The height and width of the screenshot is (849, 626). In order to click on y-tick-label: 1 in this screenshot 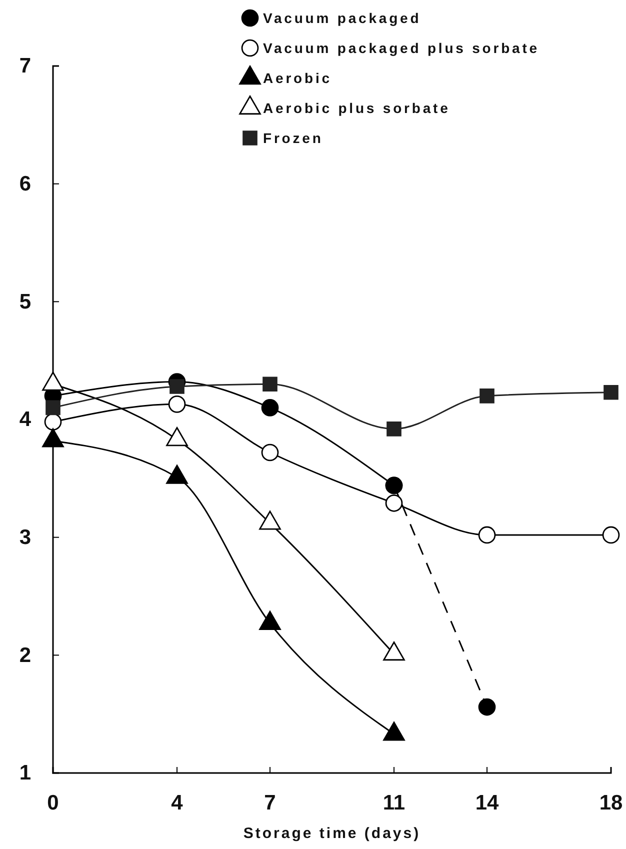, I will do `click(25, 773)`.